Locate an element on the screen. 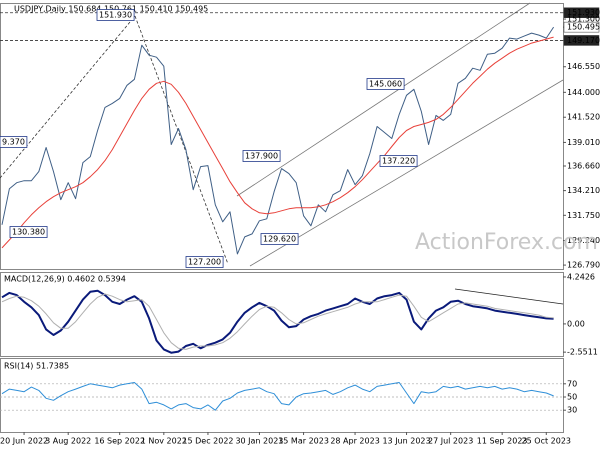 This screenshot has height=450, width=600. y-tick-label: 30 is located at coordinates (572, 410).